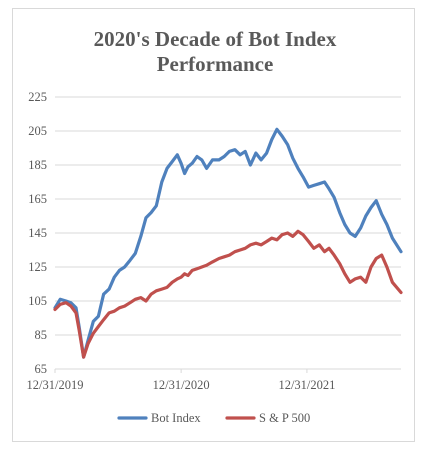 The width and height of the screenshot is (422, 452). I want to click on x-tick-label: 12/31/2019, so click(55, 385).